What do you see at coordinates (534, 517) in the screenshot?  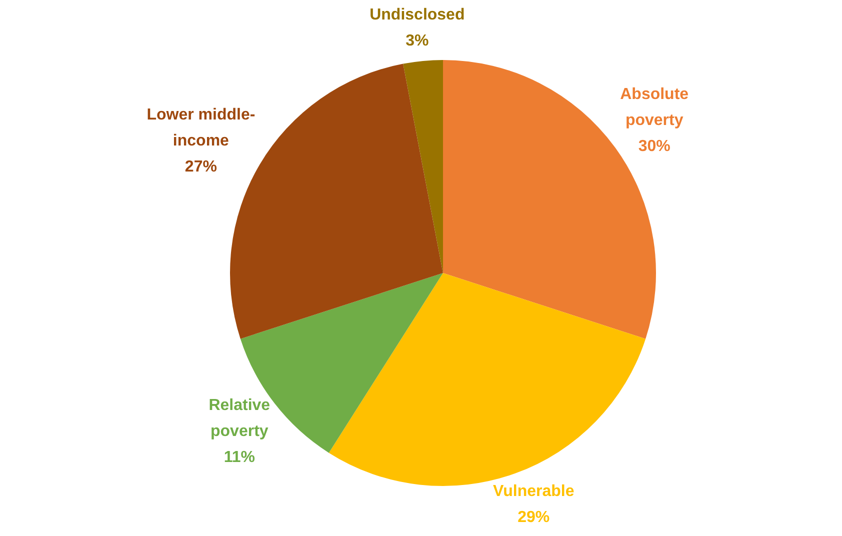 I see `data-label: 29%` at bounding box center [534, 517].